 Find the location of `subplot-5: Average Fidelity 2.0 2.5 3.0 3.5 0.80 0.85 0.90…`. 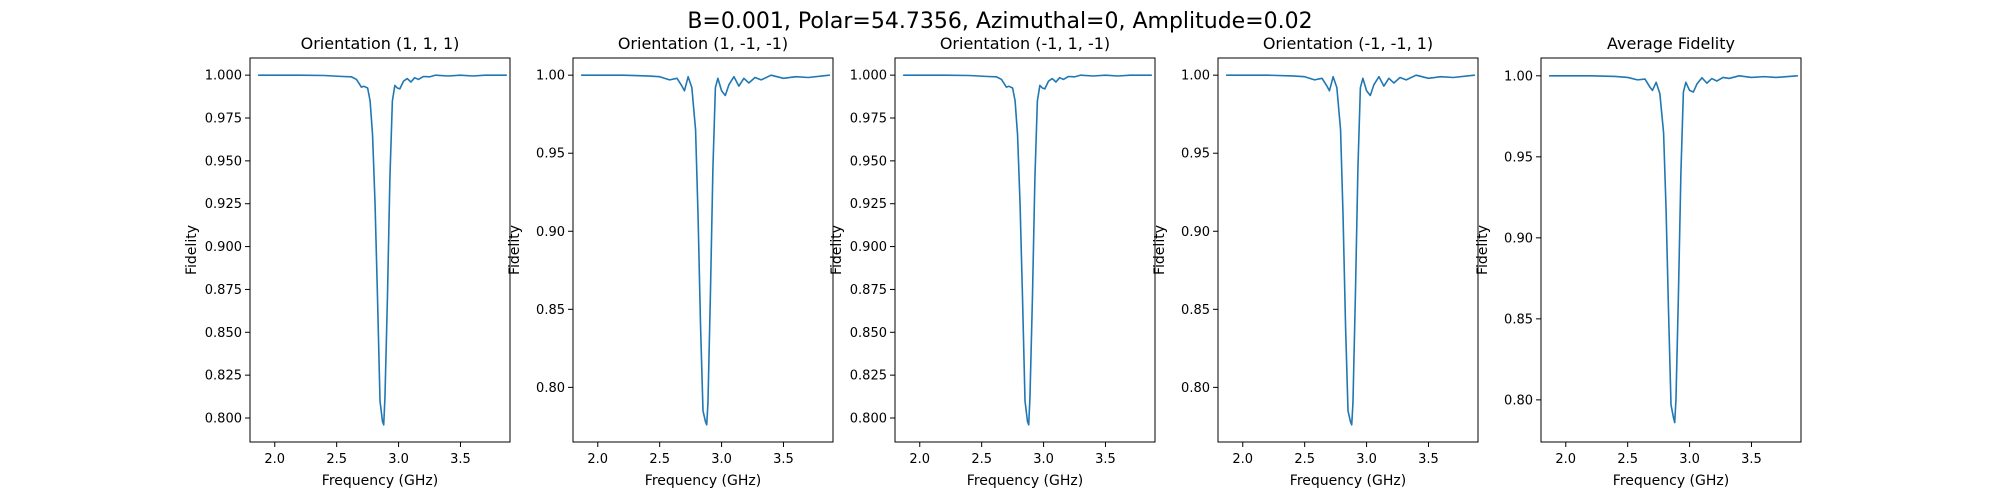

subplot-5: Average Fidelity 2.0 2.5 3.0 3.5 0.80 0.85 0.90… is located at coordinates (1638, 261).